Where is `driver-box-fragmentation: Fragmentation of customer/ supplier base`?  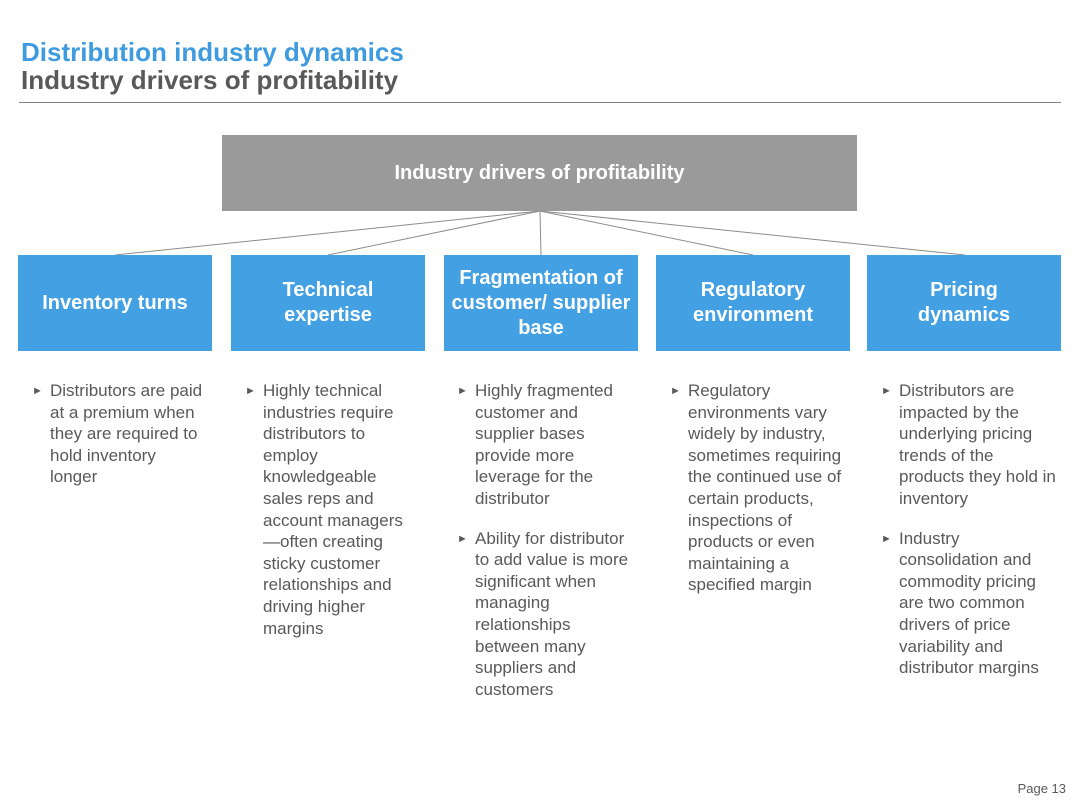
driver-box-fragmentation: Fragmentation of customer/ supplier base is located at coordinates (541, 303).